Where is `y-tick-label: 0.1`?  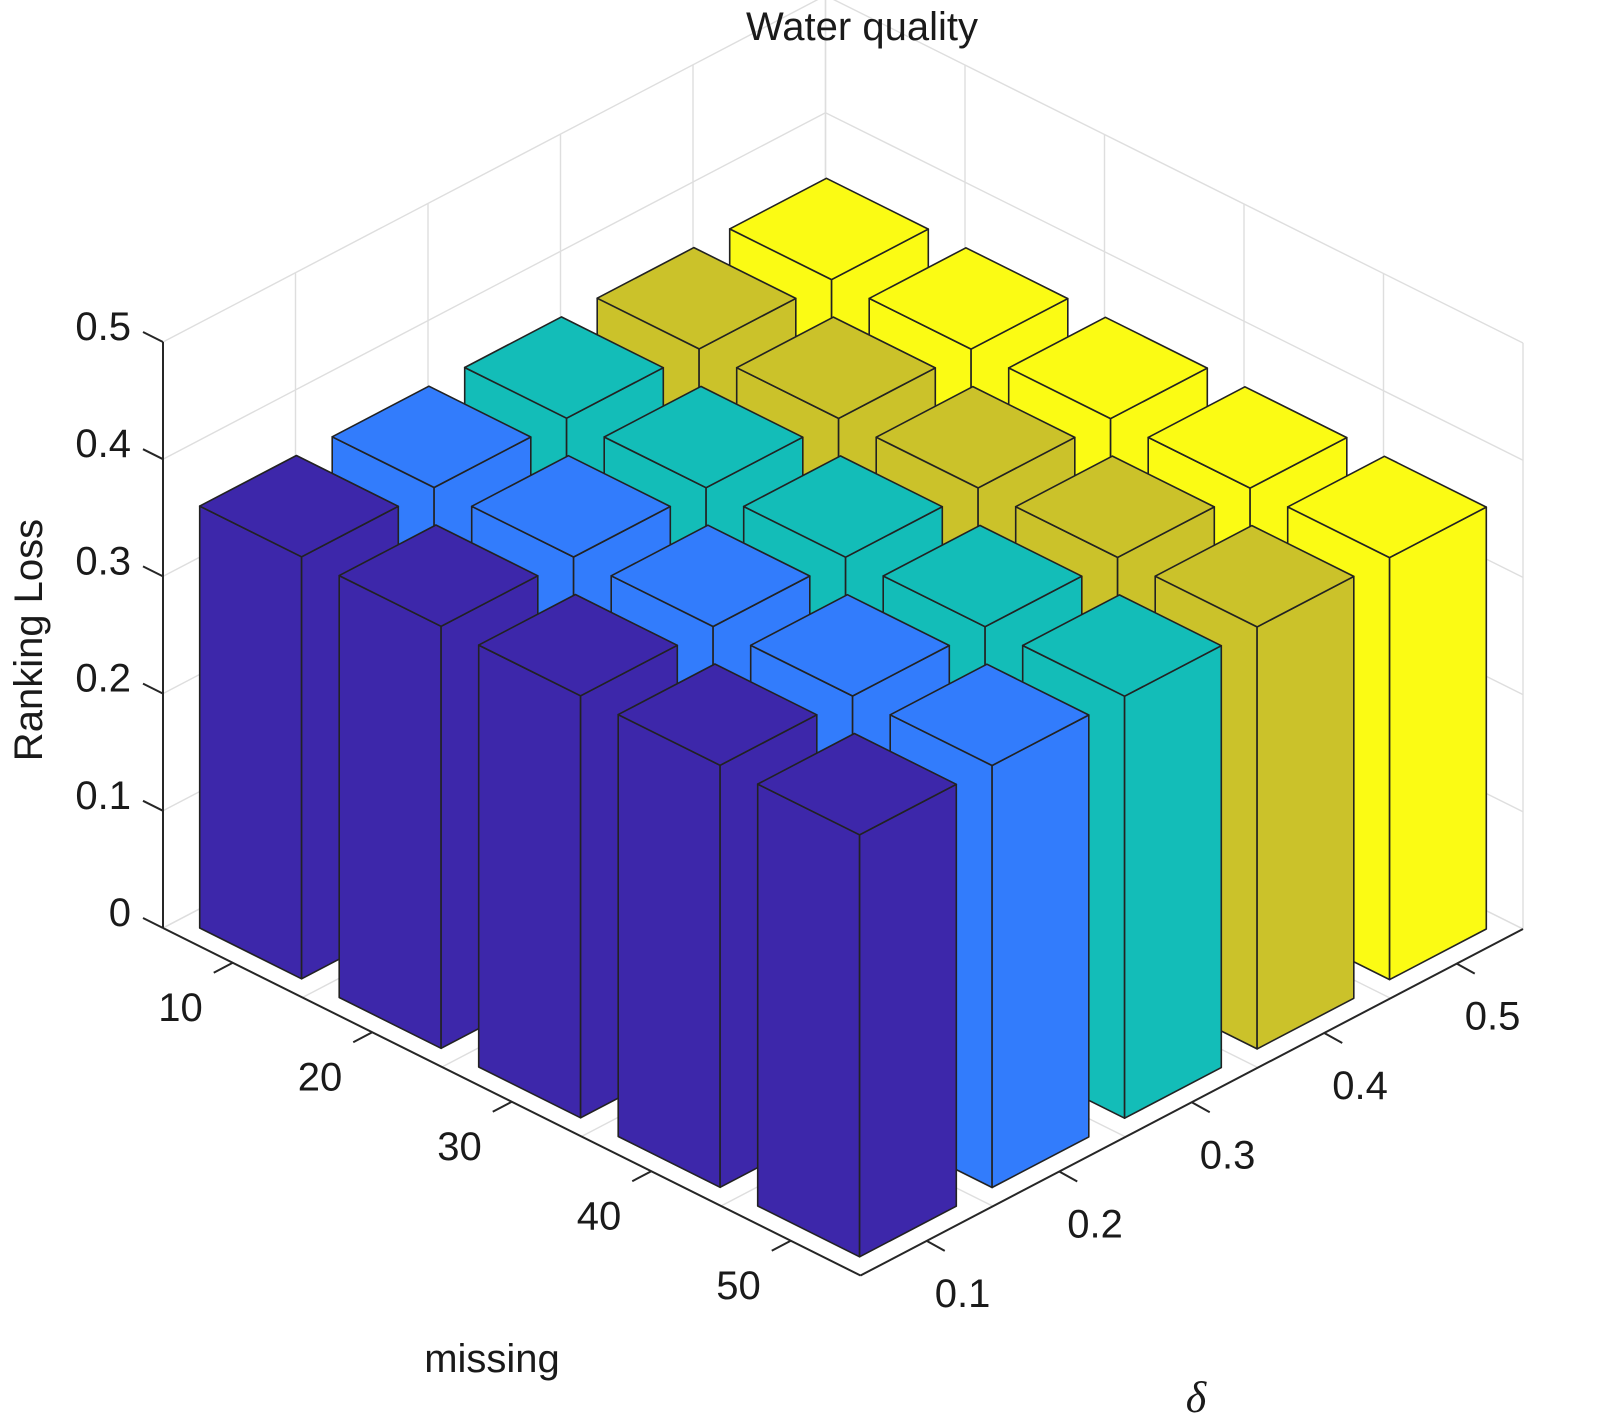 y-tick-label: 0.1 is located at coordinates (963, 1294).